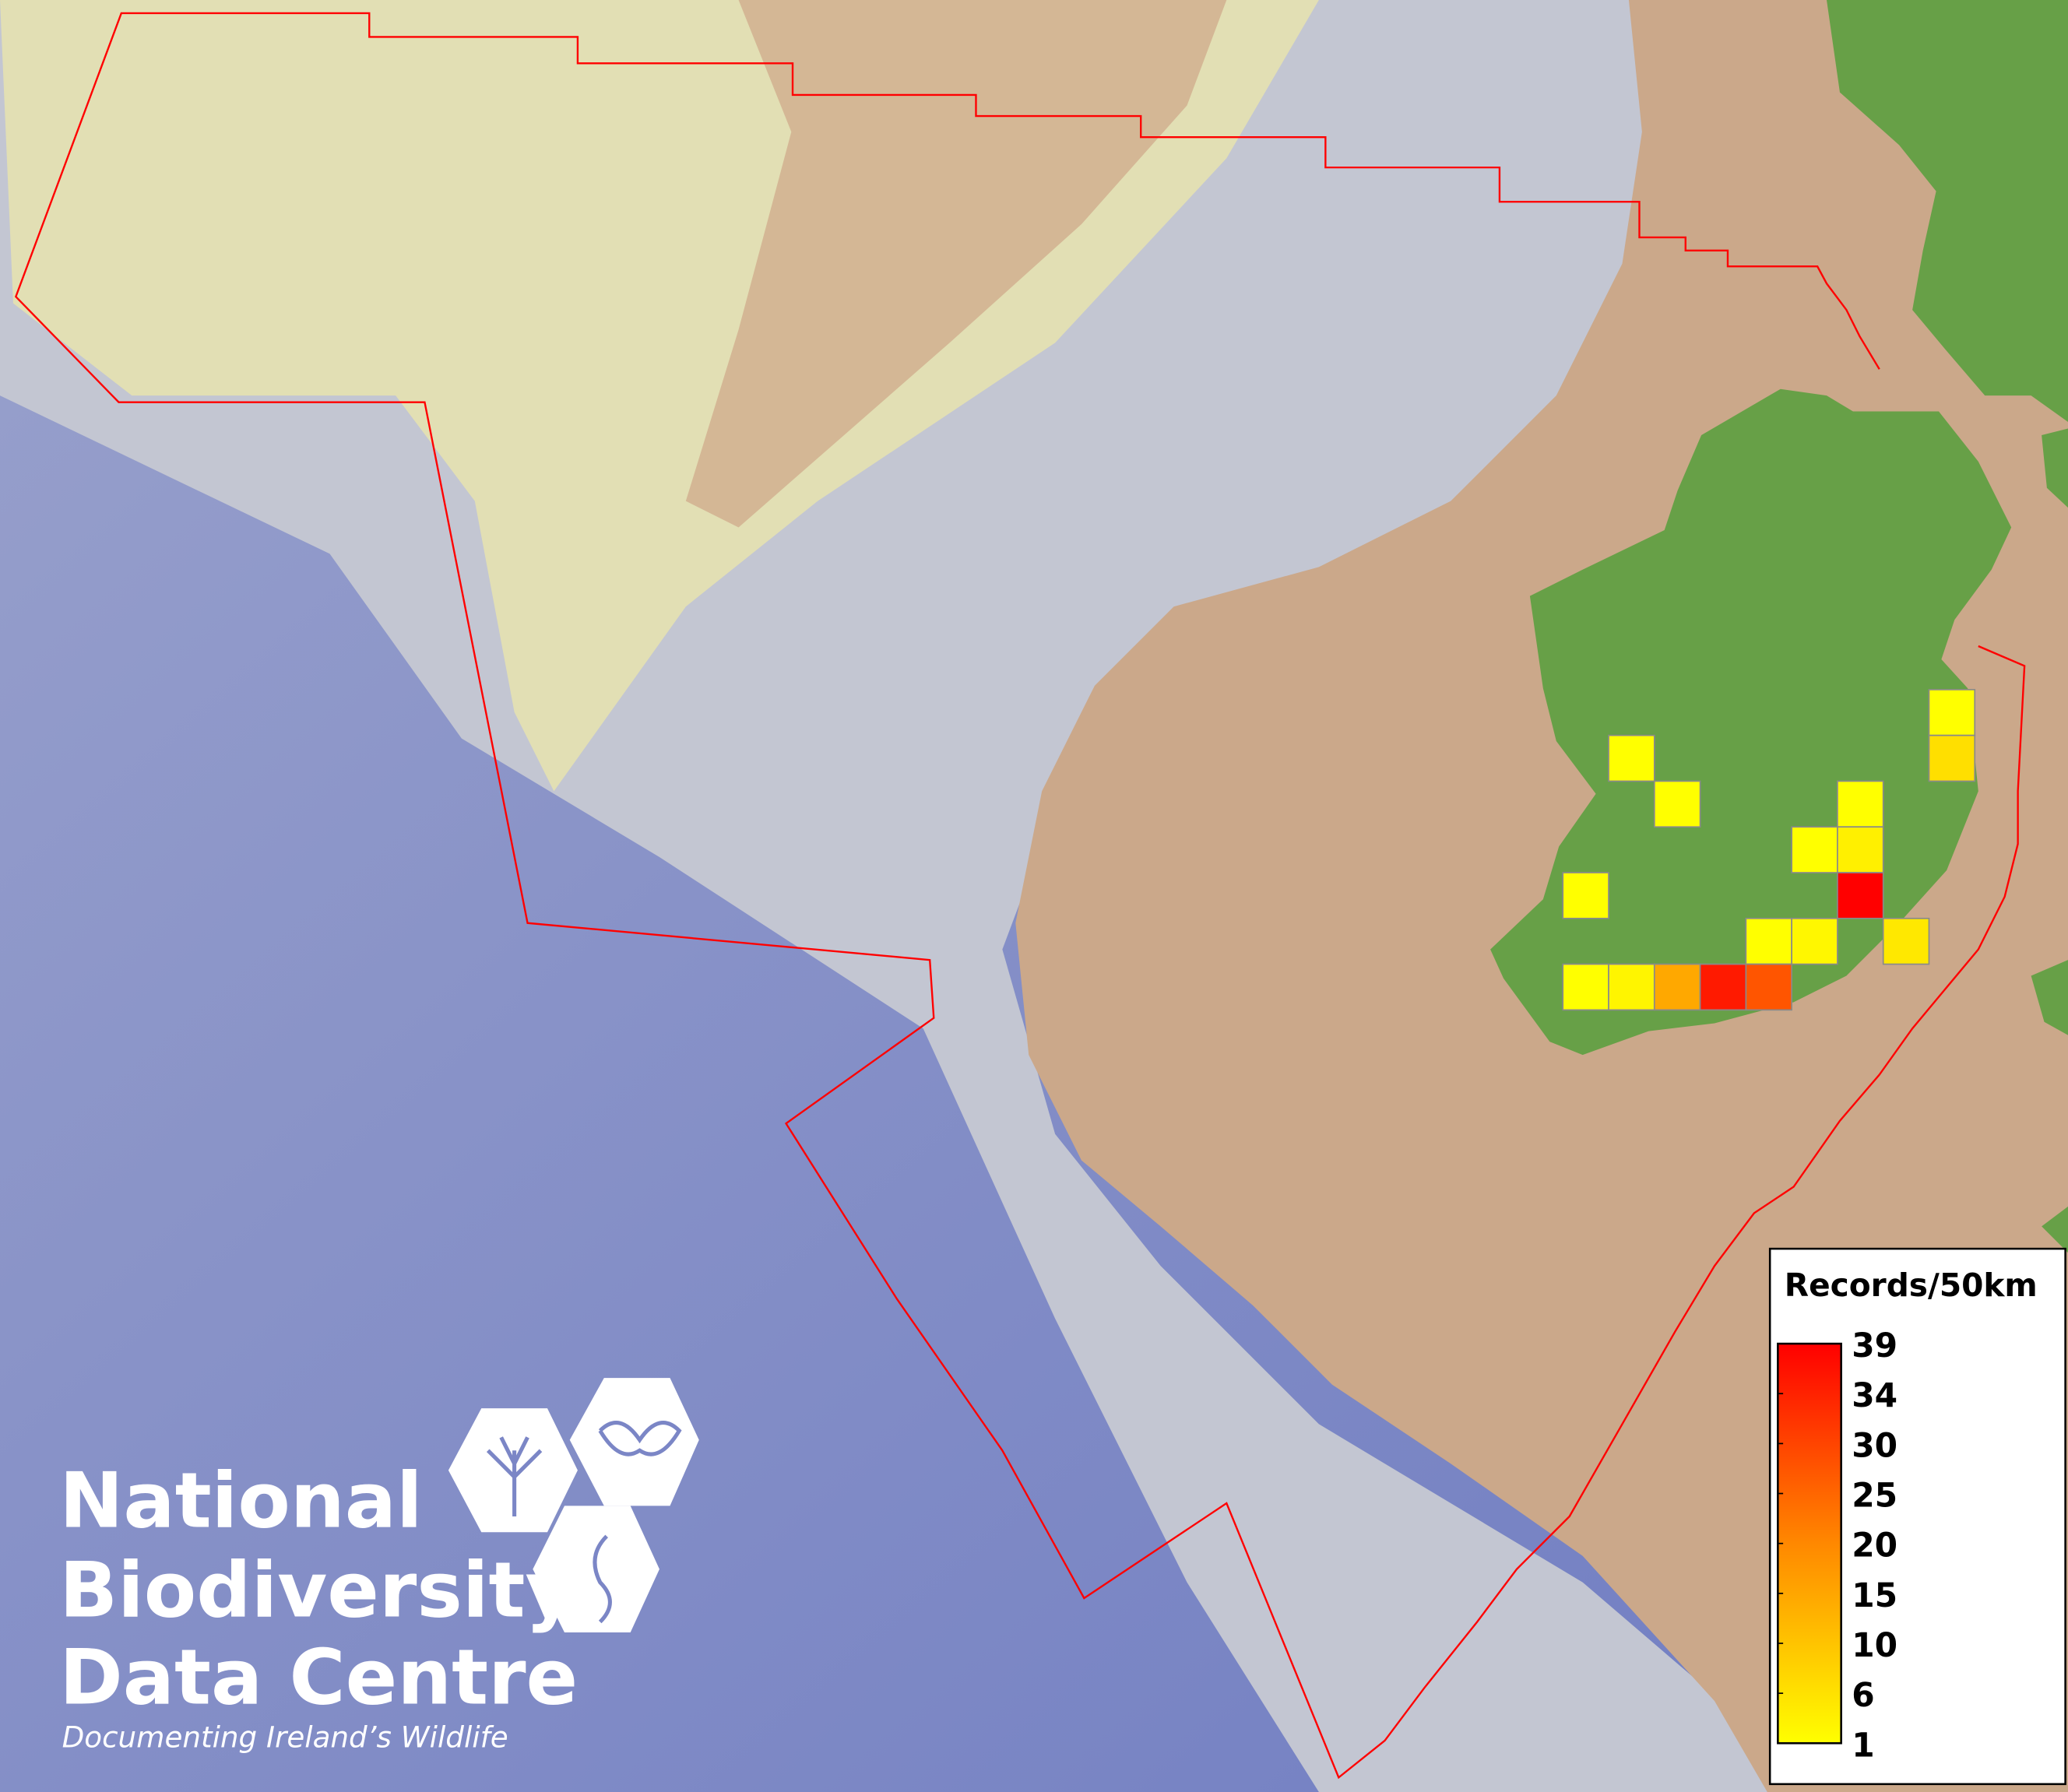  Describe the element at coordinates (1875, 1445) in the screenshot. I see `legend-tick-label: 30` at that location.